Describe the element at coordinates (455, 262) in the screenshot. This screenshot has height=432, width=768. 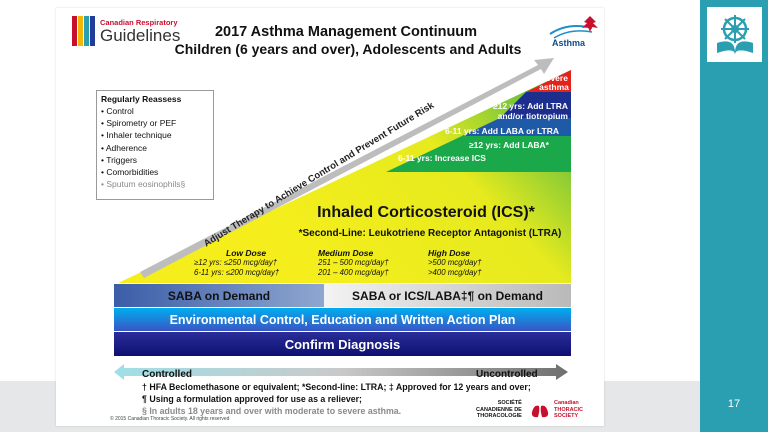
I see `high-dose-line1: >500 mcg/day†` at that location.